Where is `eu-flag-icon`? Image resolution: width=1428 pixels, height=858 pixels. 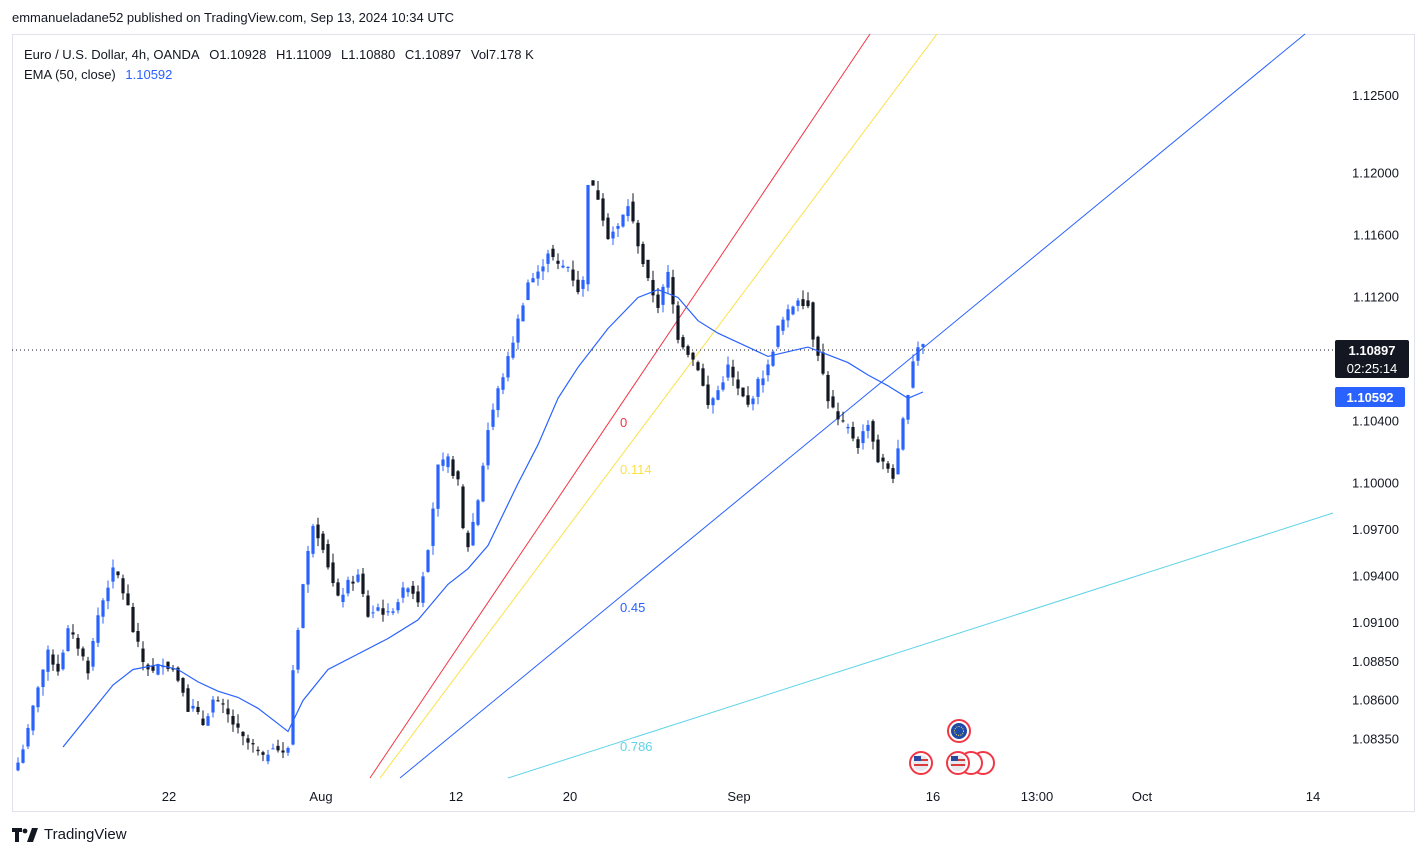 eu-flag-icon is located at coordinates (959, 731).